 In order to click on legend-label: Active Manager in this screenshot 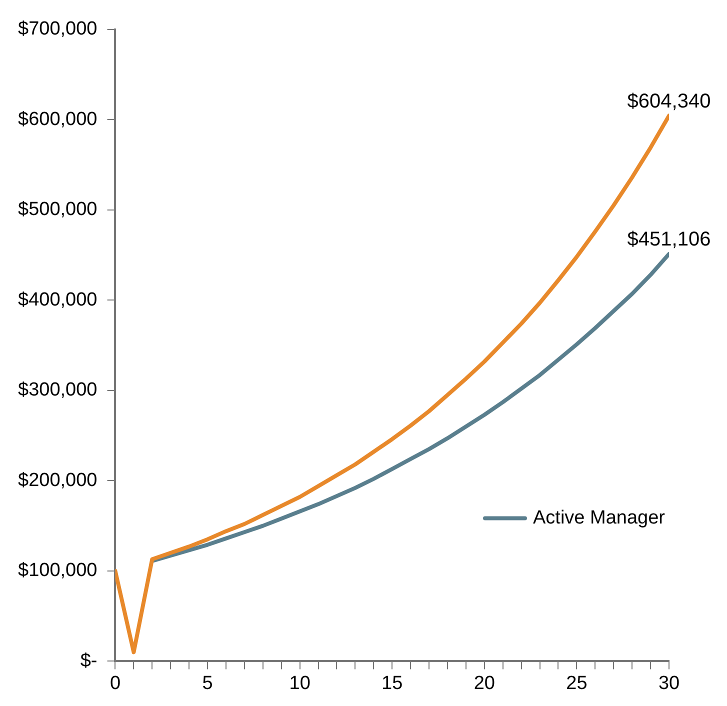, I will do `click(599, 517)`.